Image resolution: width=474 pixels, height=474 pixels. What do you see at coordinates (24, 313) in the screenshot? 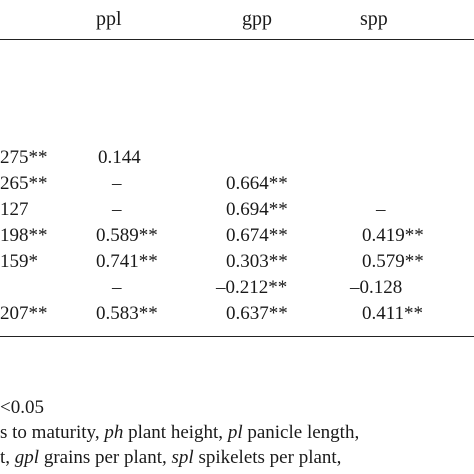
I see `cell-col0: 207**` at bounding box center [24, 313].